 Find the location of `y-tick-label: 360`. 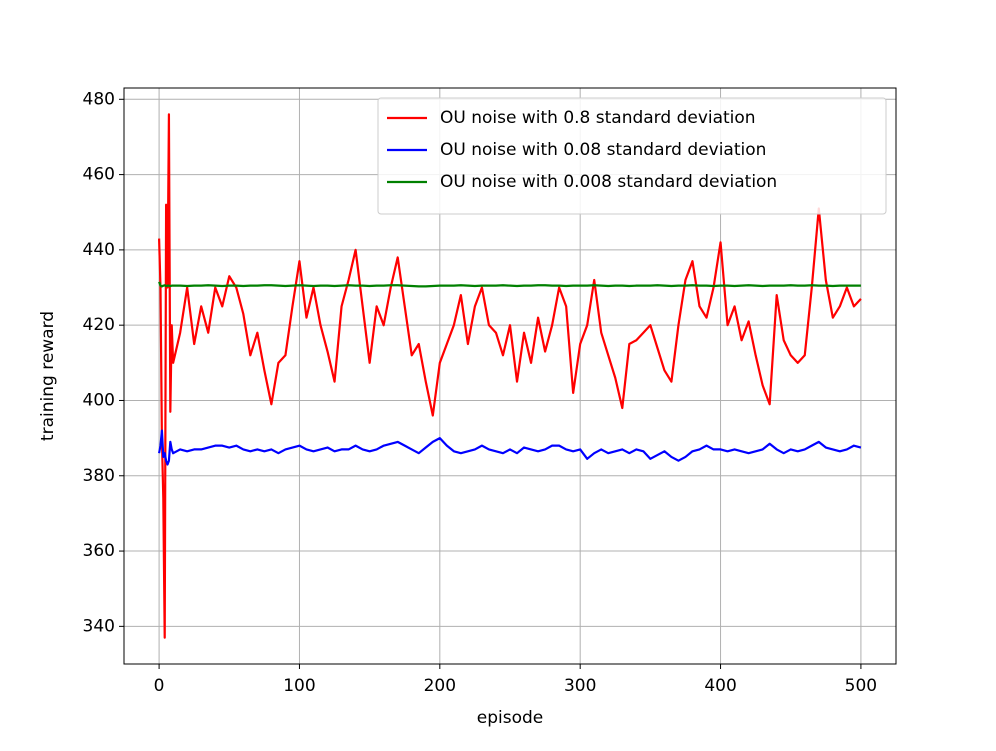

y-tick-label: 360 is located at coordinates (99, 551).